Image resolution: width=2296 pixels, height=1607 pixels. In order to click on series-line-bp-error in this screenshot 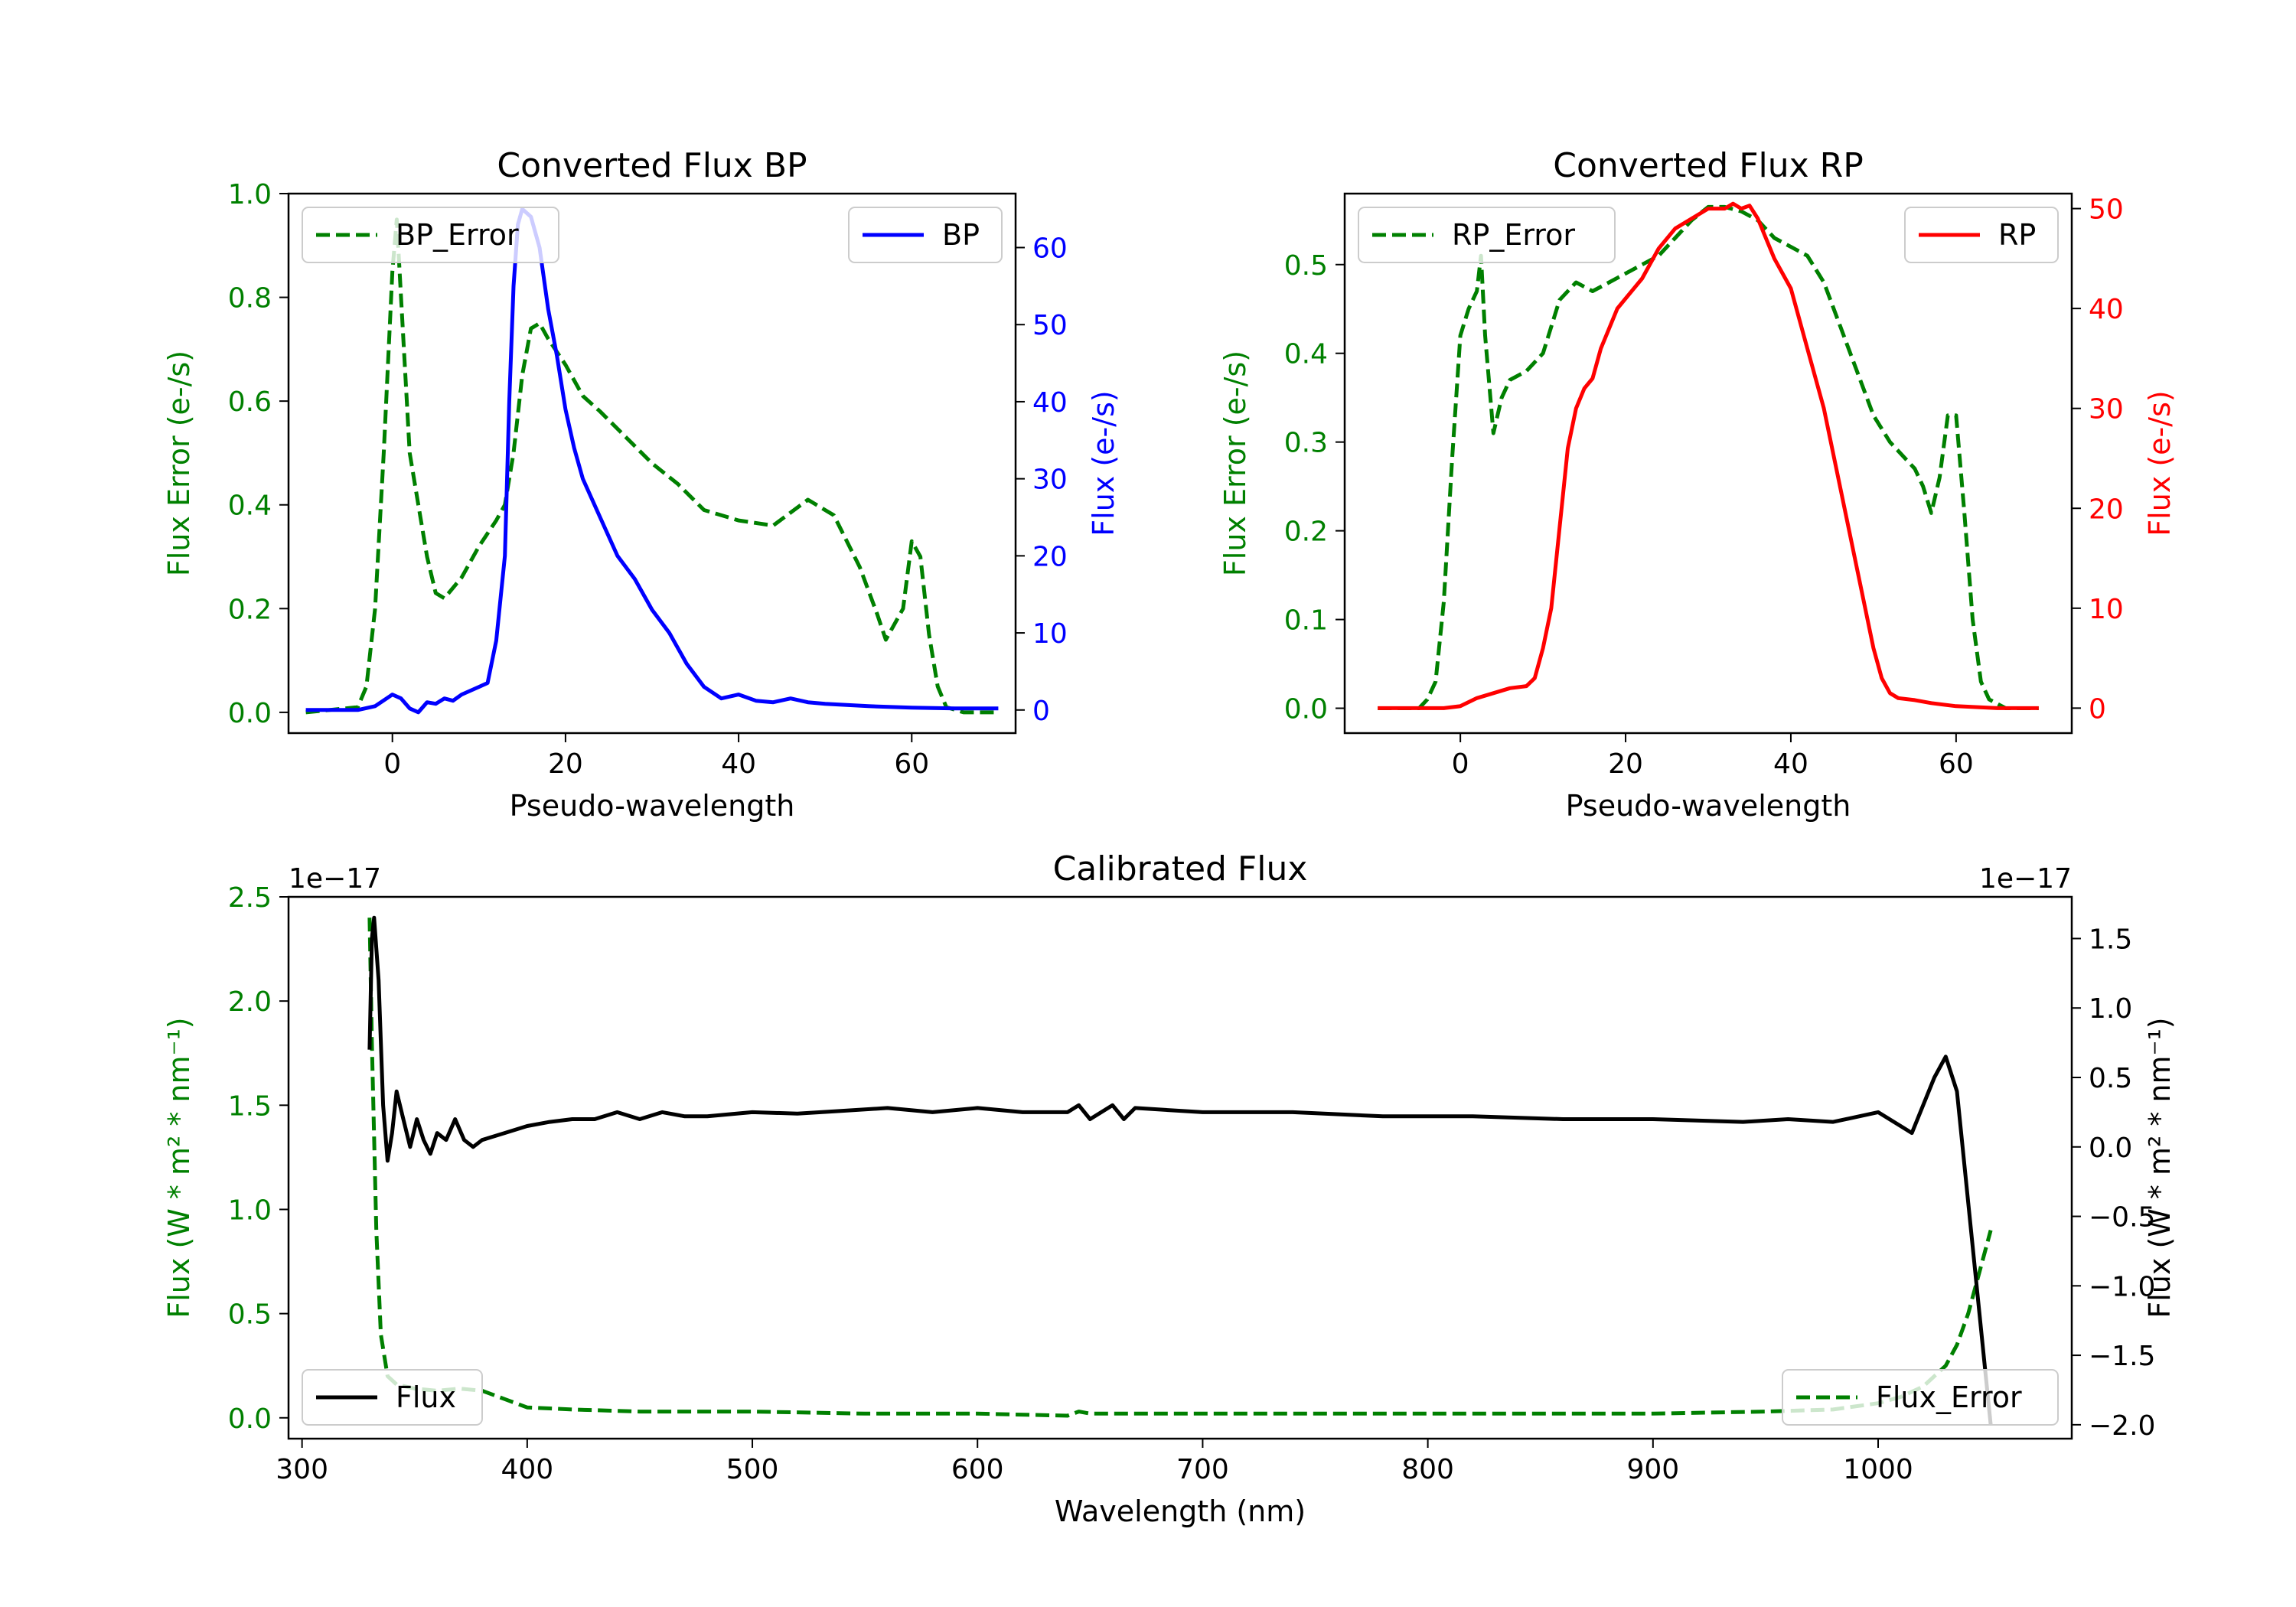, I will do `click(652, 466)`.